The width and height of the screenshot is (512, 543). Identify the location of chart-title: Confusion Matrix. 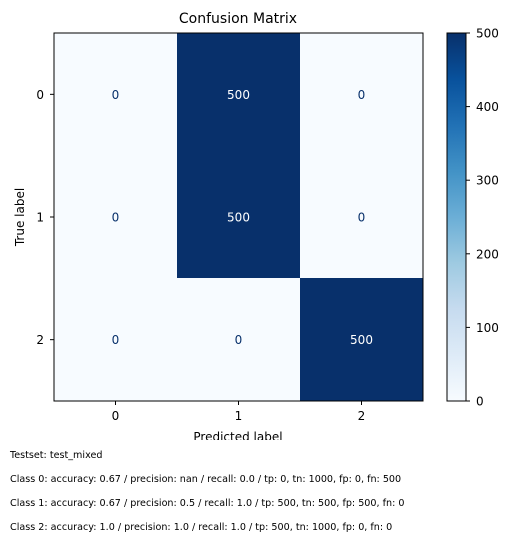
(238, 19).